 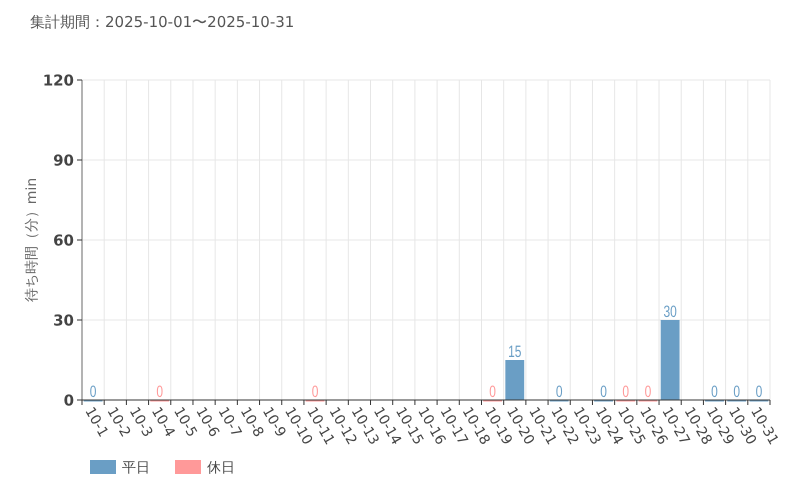 I want to click on y-tick-label: 0, so click(x=69, y=400).